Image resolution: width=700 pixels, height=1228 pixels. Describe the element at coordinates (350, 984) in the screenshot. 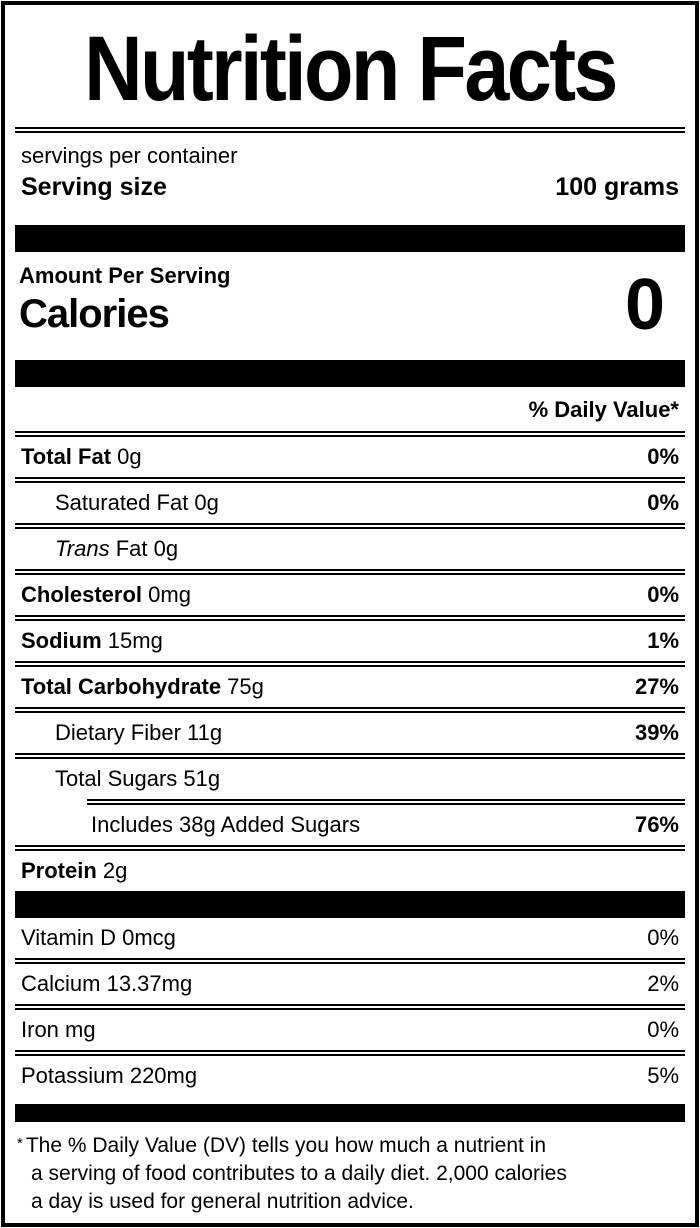

I see `micronutrient-row: Calcium 13.37mg 2%` at that location.